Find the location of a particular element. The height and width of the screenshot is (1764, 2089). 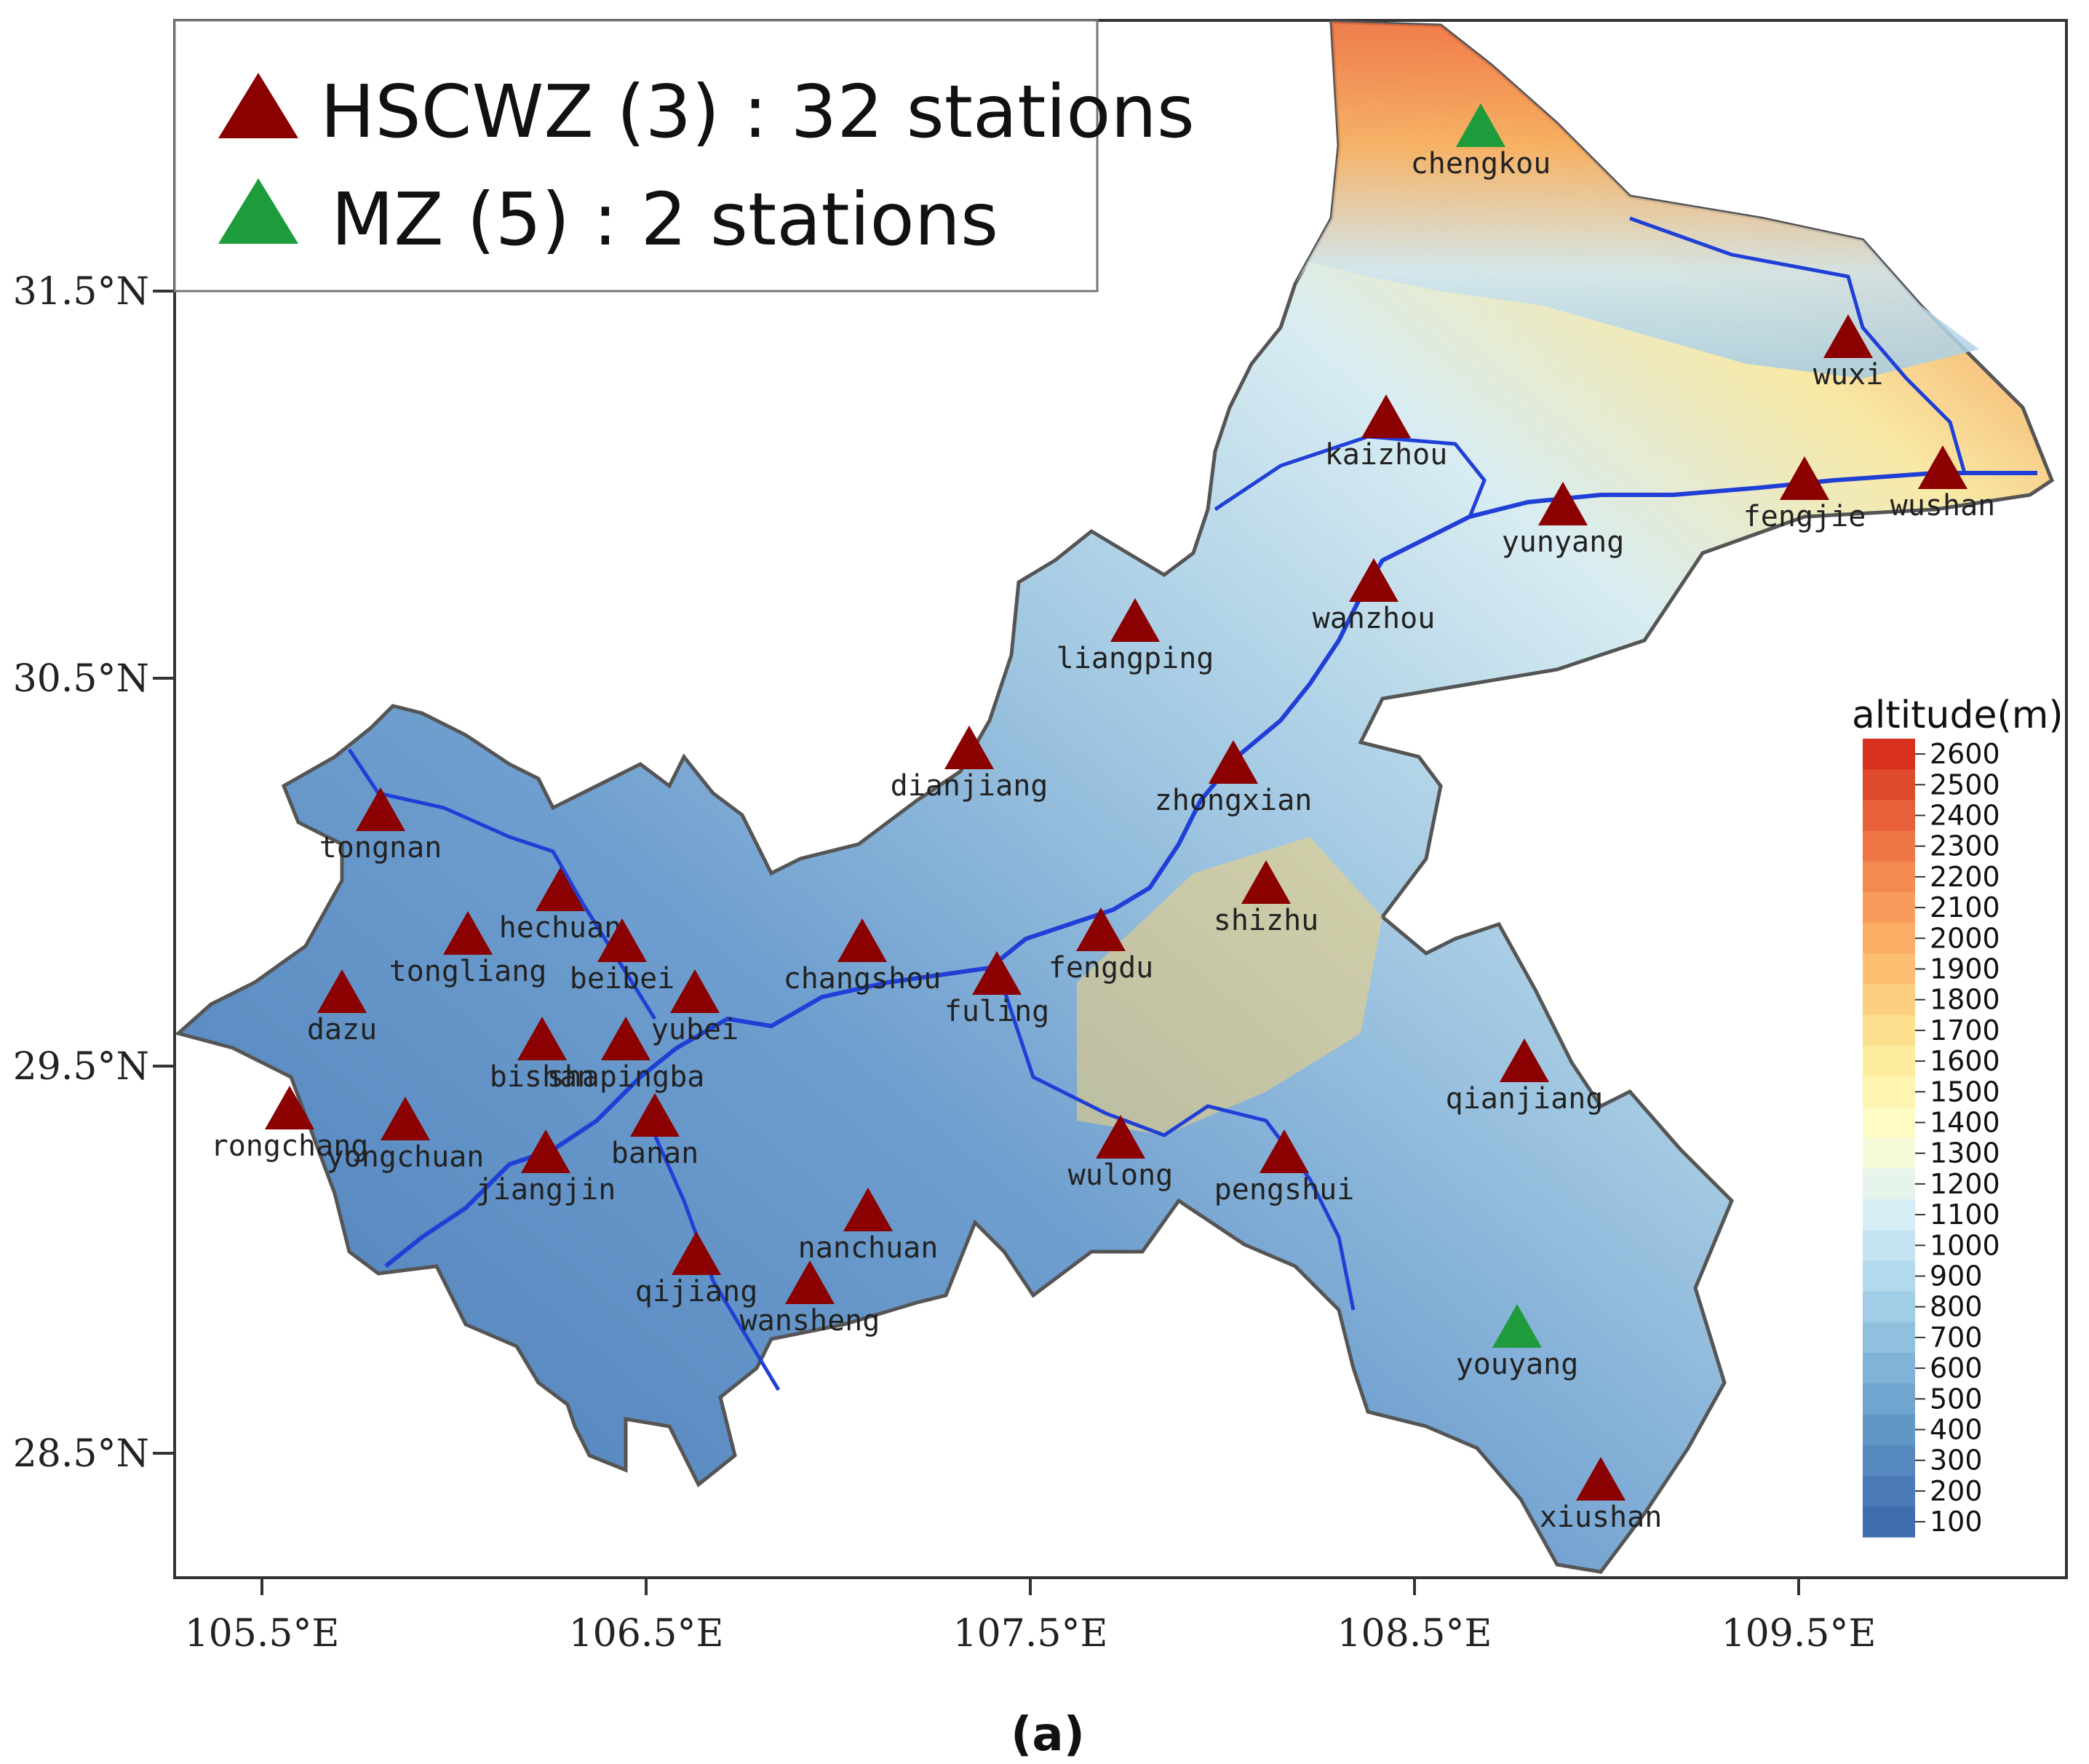

lon-tick-label: 109.5°E is located at coordinates (1799, 1634).